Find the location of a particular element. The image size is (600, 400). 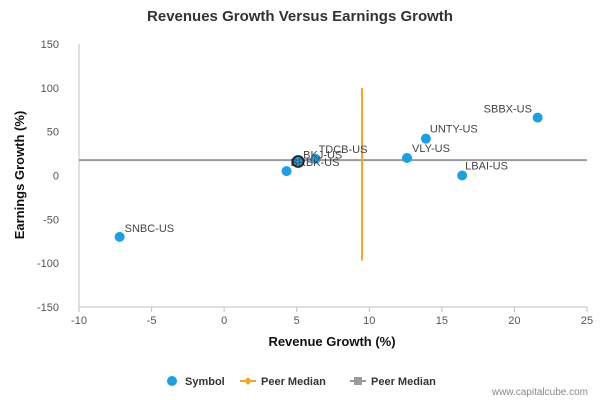

data-point-label: SNBC-US is located at coordinates (150, 229).